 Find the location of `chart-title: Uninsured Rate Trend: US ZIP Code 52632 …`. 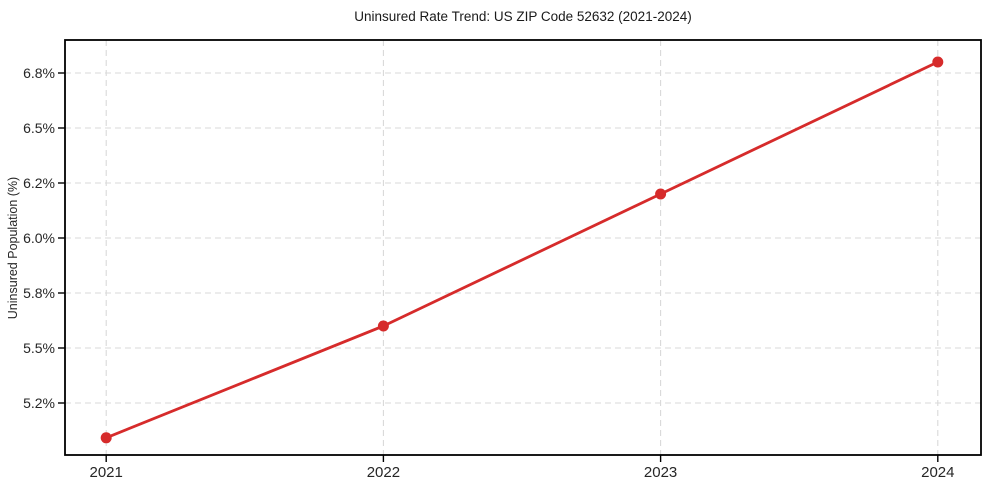

chart-title: Uninsured Rate Trend: US ZIP Code 52632 … is located at coordinates (522, 16).